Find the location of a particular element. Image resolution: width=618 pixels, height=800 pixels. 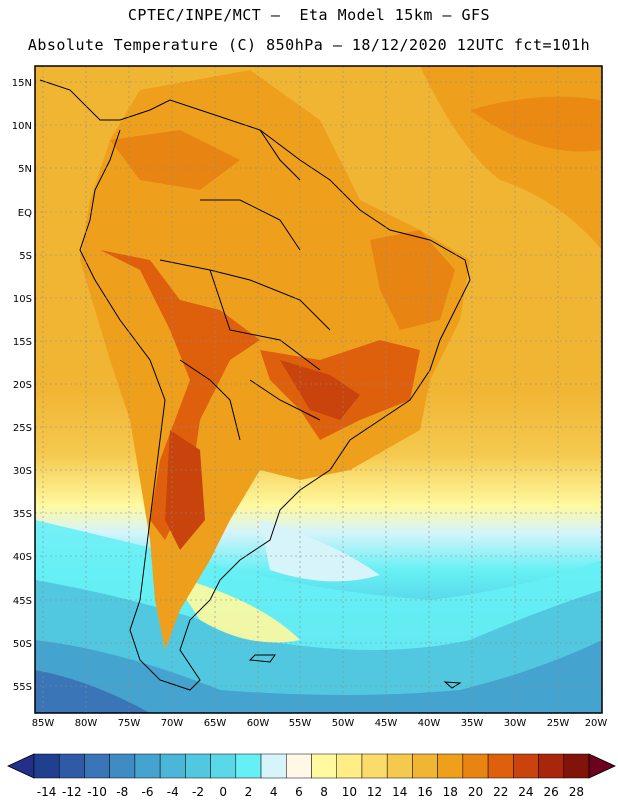

colorbar-label: 20 is located at coordinates (475, 792).